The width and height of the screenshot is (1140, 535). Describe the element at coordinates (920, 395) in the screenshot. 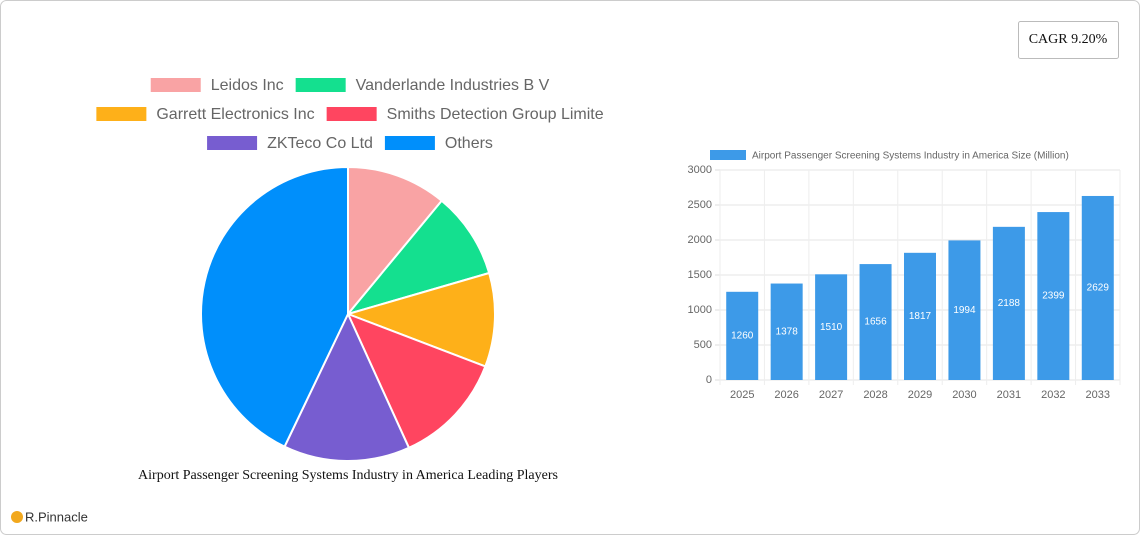

I see `x-tick-label: 2029` at that location.